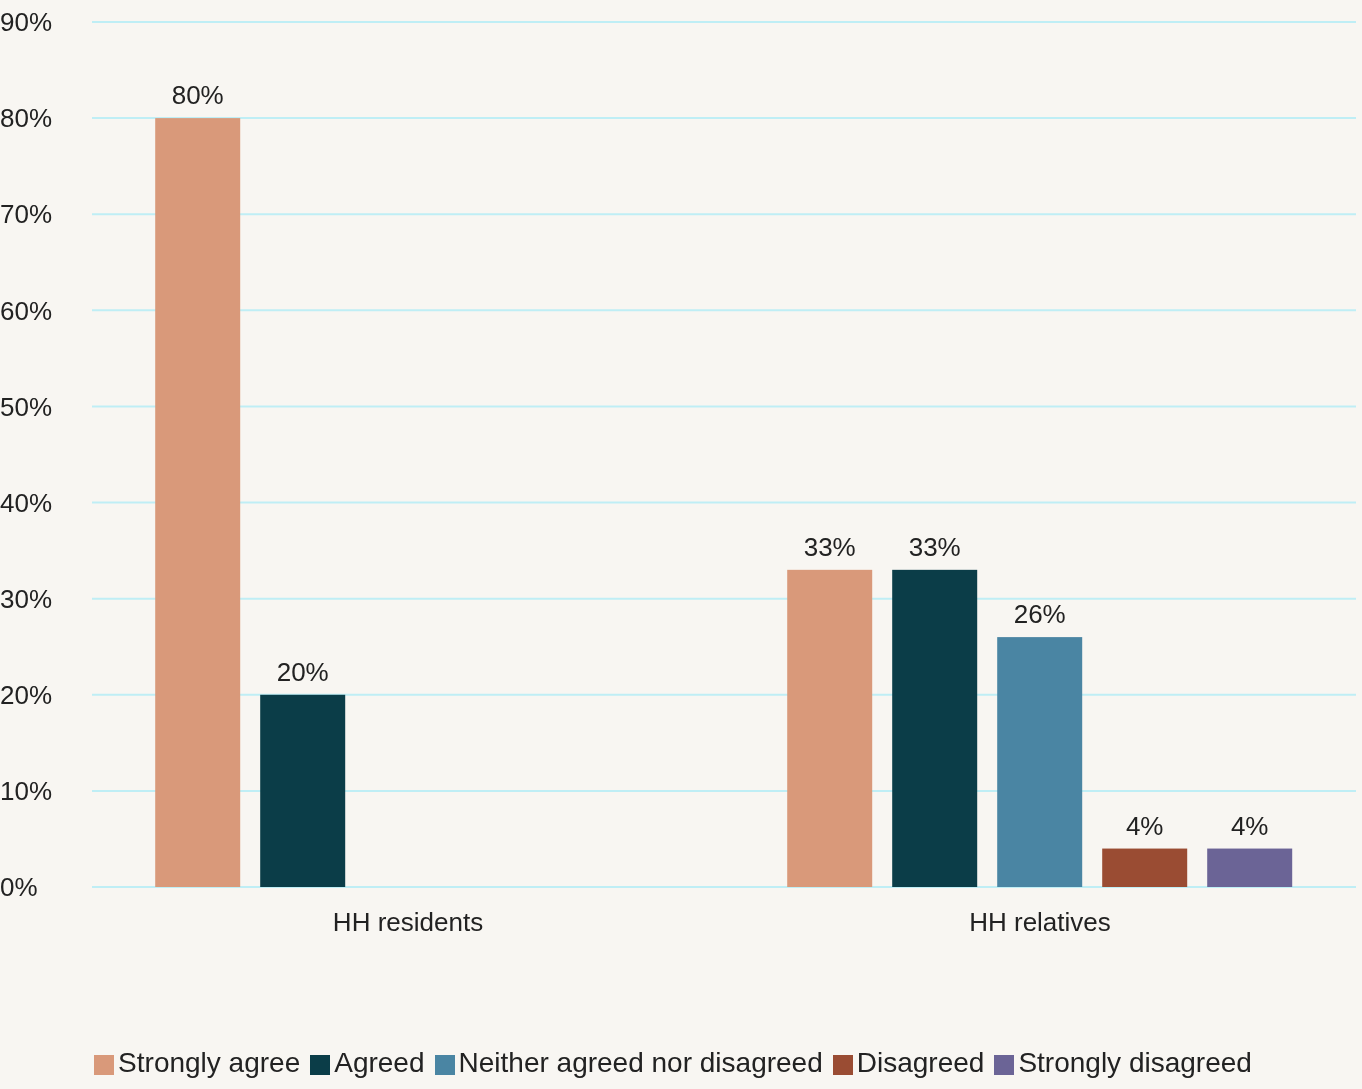  I want to click on legend-label: Neither agreed nor disagreed, so click(640, 1062).